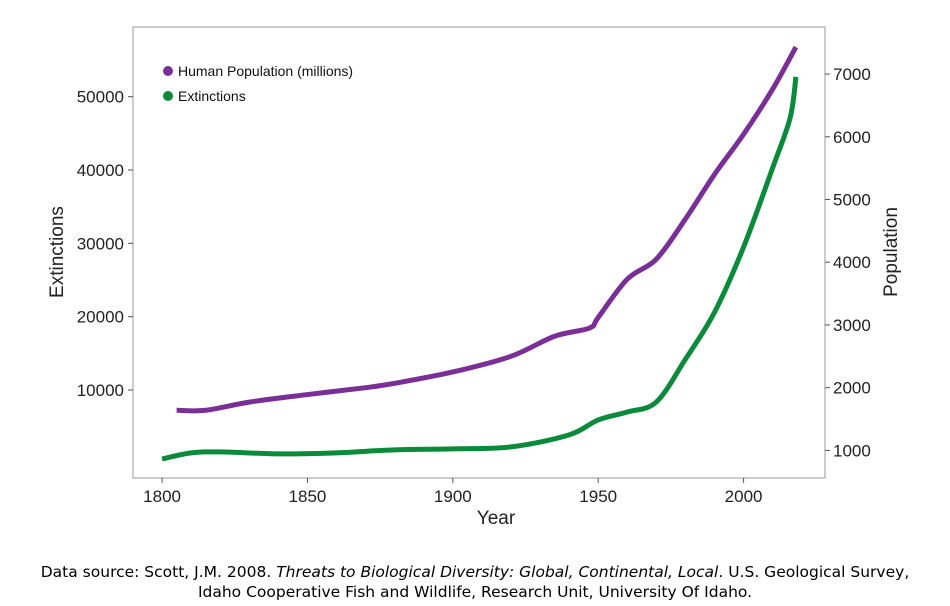 The height and width of the screenshot is (606, 950). Describe the element at coordinates (891, 252) in the screenshot. I see `y-axis-right-label: Population` at that location.